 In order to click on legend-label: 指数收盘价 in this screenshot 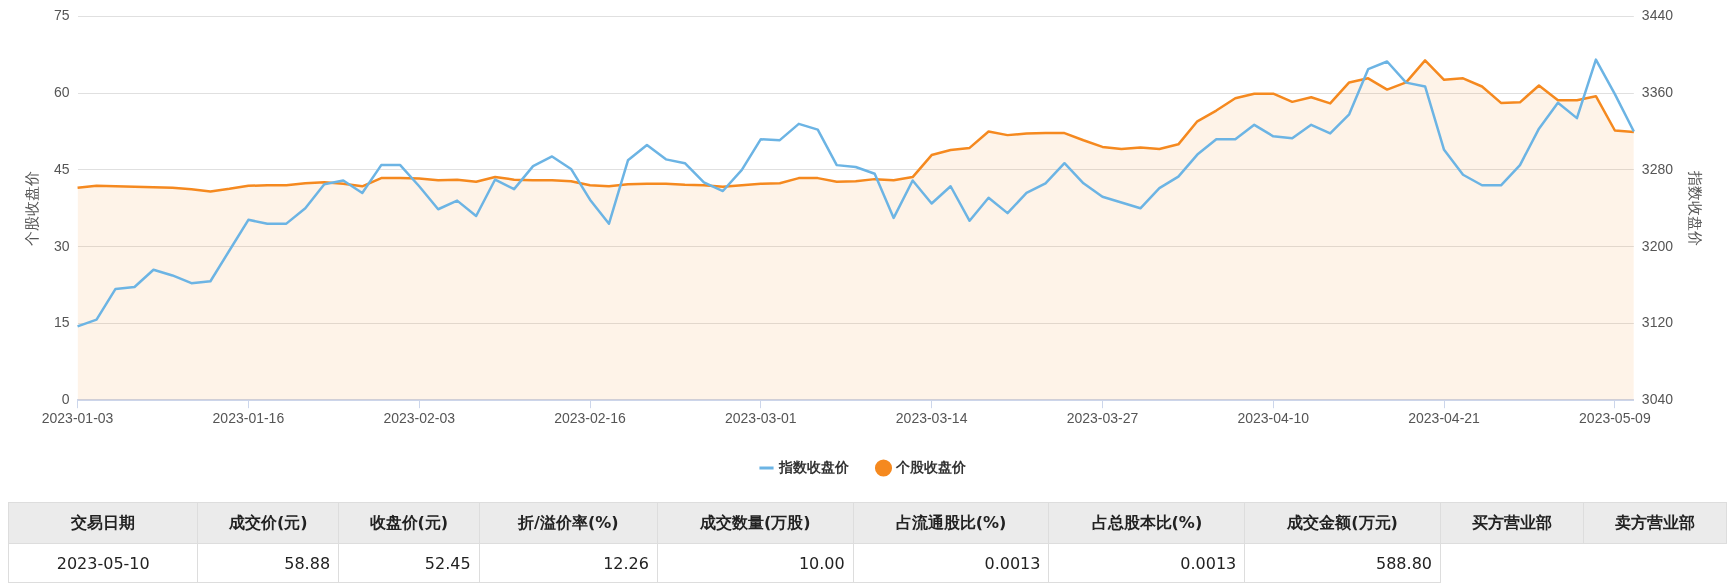, I will do `click(813, 466)`.